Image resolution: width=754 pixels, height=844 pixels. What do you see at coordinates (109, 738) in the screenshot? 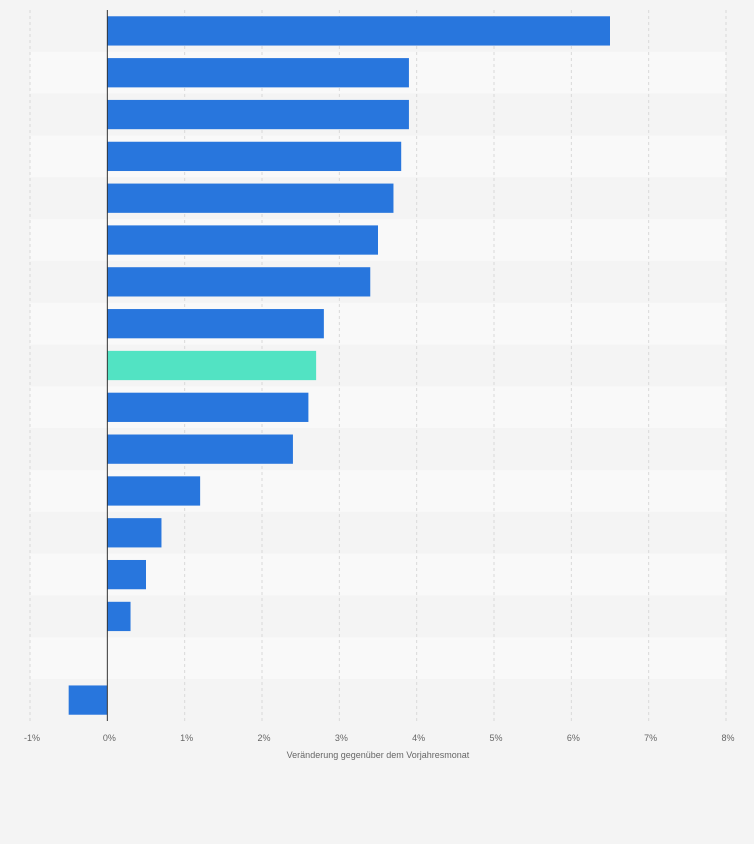
I see `x-tick-label: 0%` at bounding box center [109, 738].